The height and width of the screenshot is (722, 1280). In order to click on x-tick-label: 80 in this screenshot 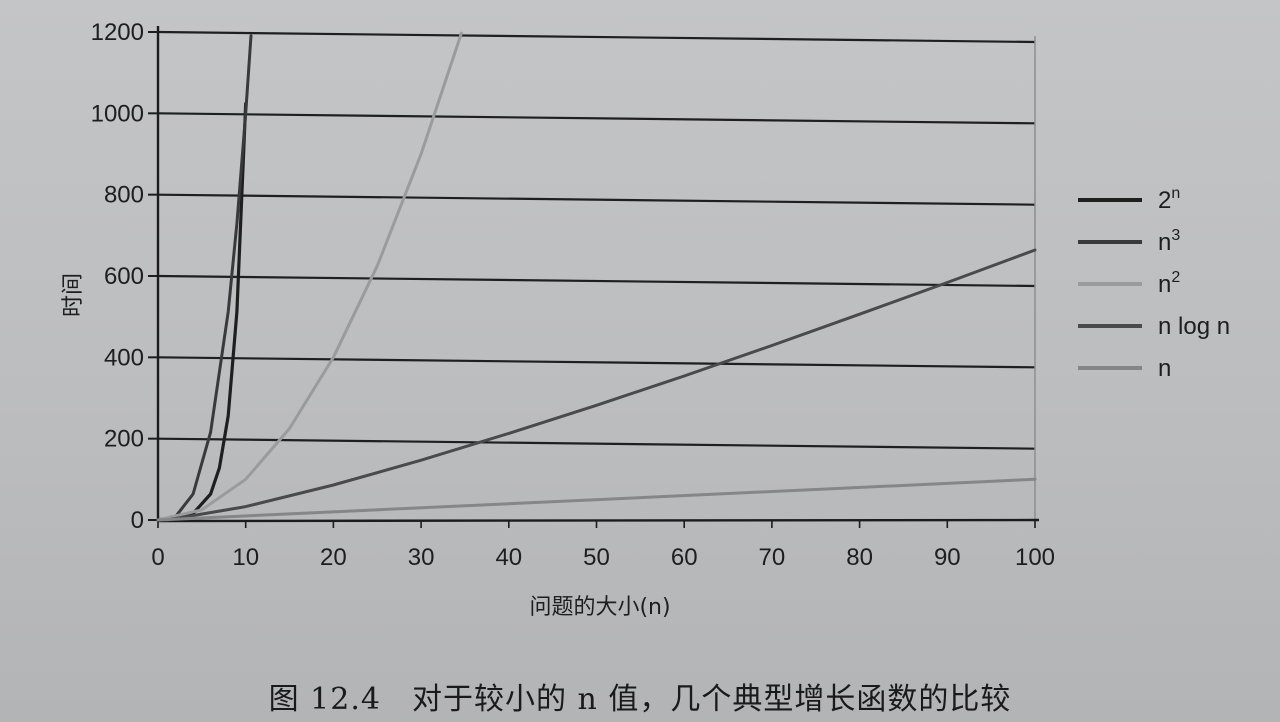, I will do `click(859, 557)`.